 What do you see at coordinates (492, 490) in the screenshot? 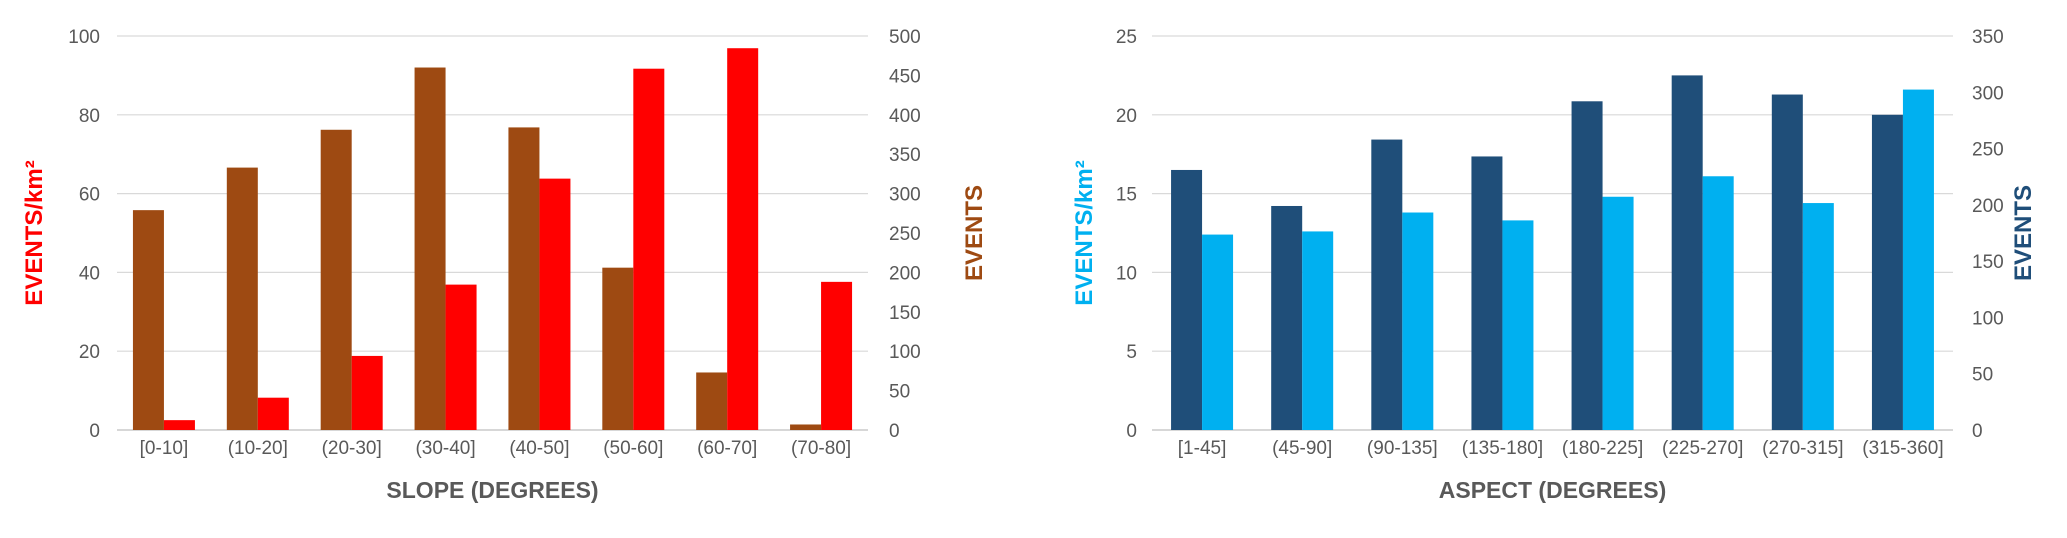
I see `x-axis-title: SLOPE (DEGREES)` at bounding box center [492, 490].